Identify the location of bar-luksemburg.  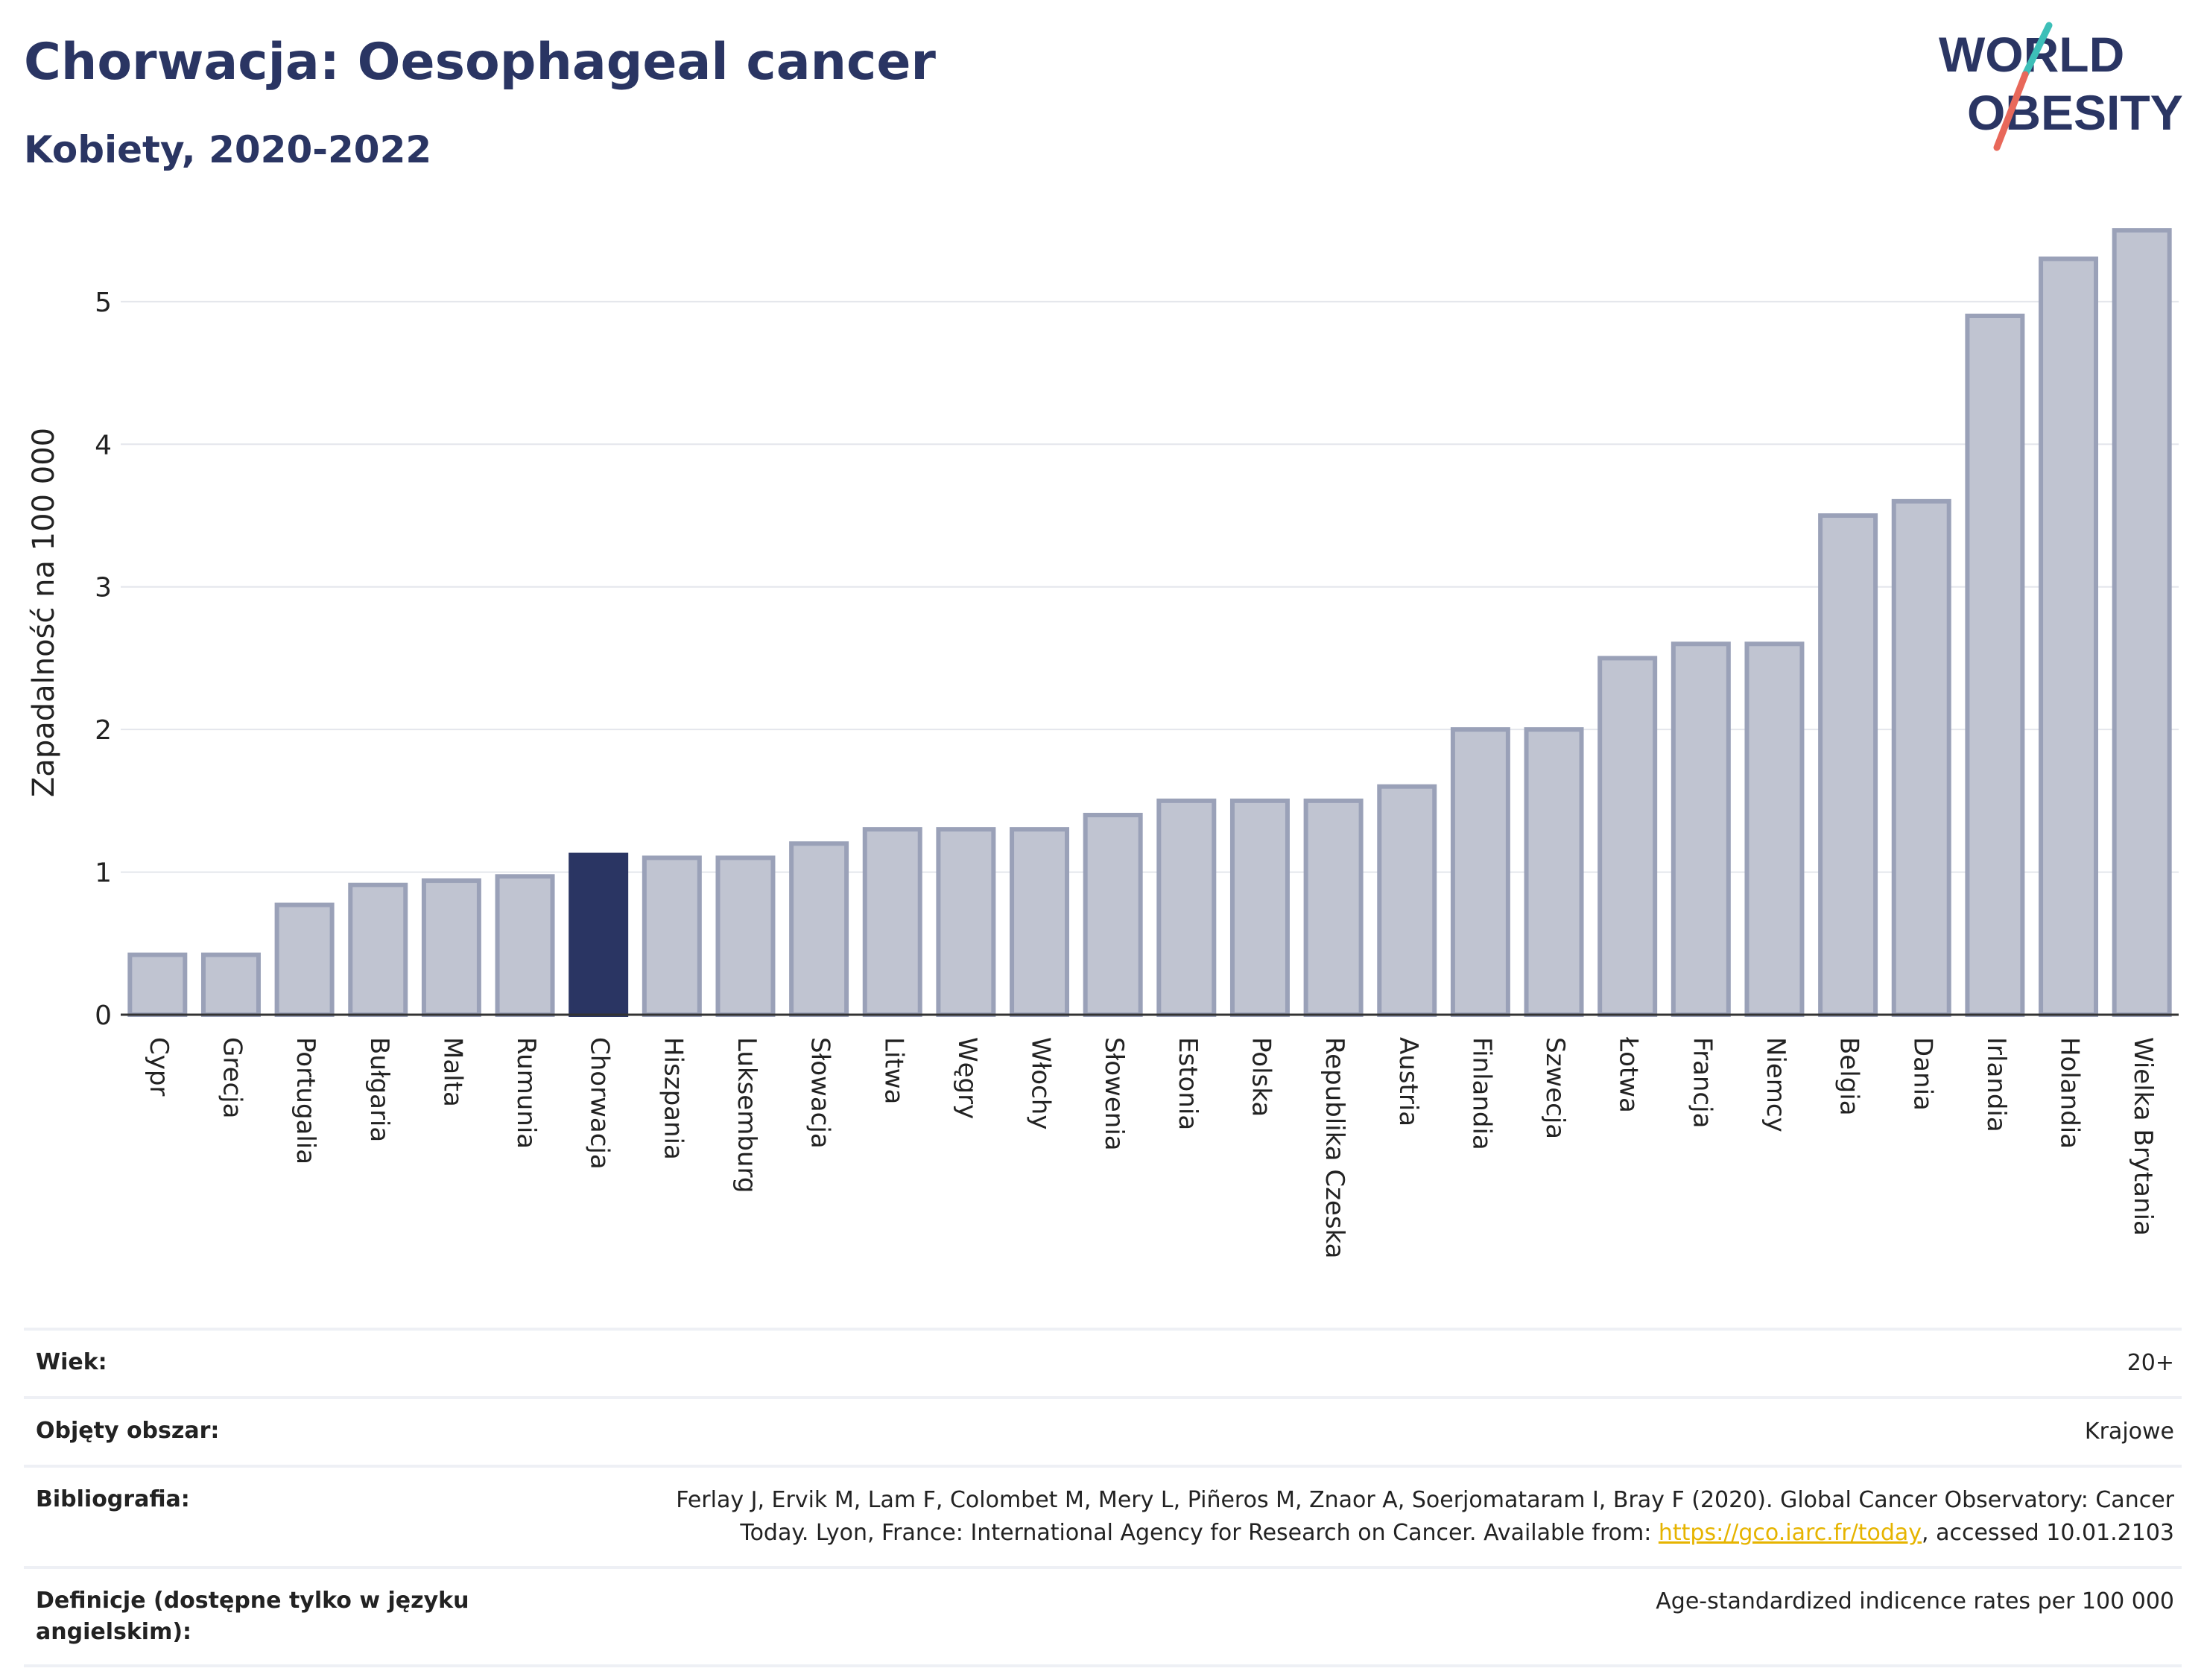
(745, 936).